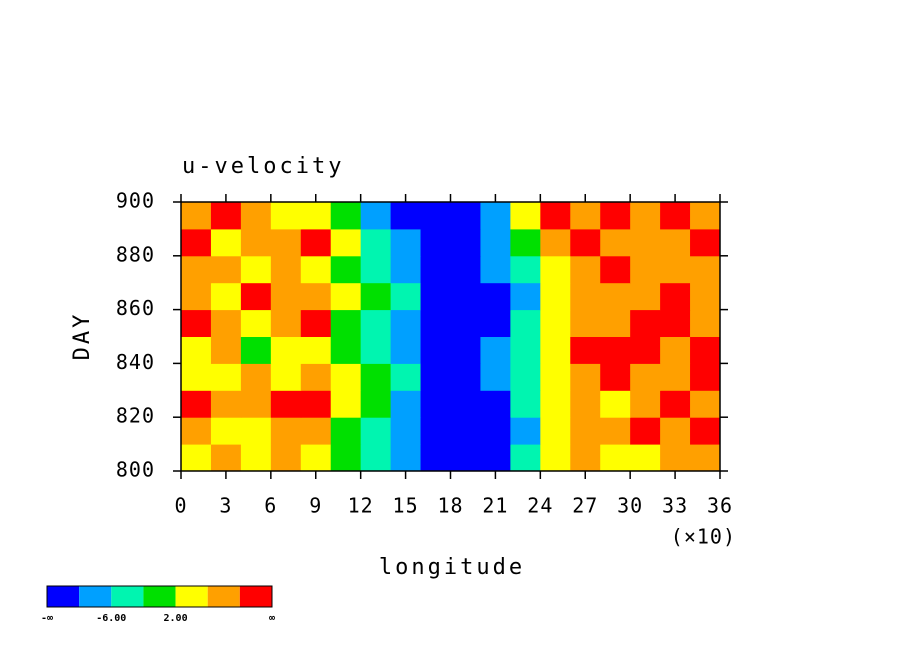 The image size is (904, 654). Describe the element at coordinates (540, 506) in the screenshot. I see `x-tick-label: 24` at that location.